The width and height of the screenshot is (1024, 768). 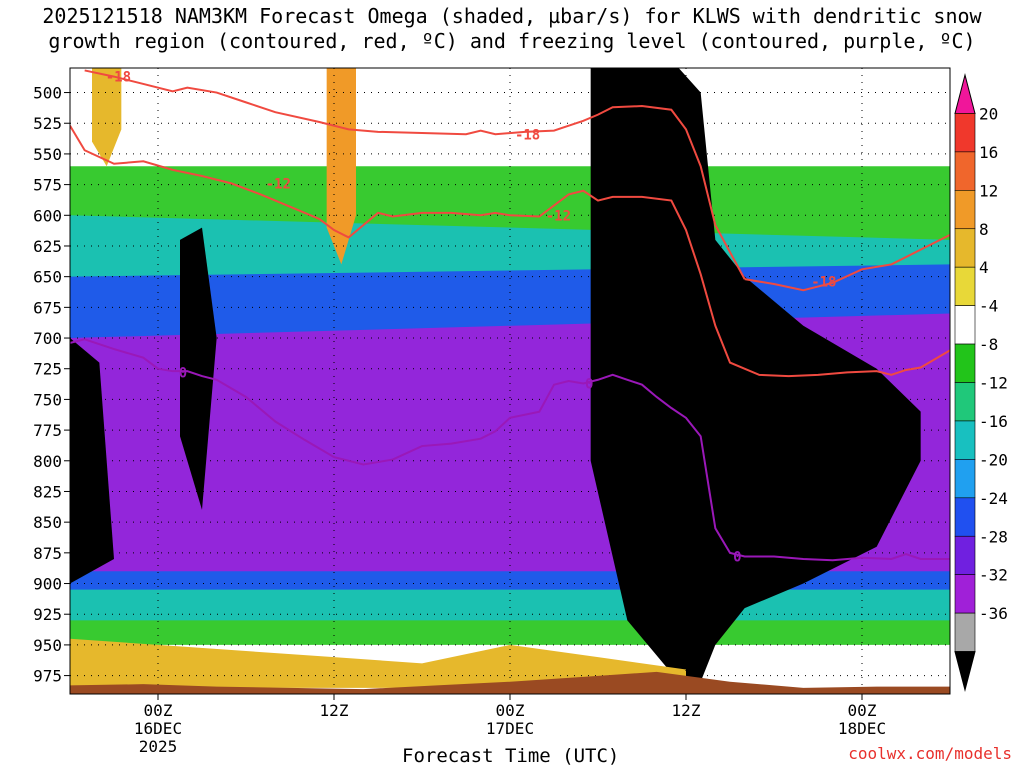 I want to click on colorbar-label-10: -24, so click(x=993, y=498).